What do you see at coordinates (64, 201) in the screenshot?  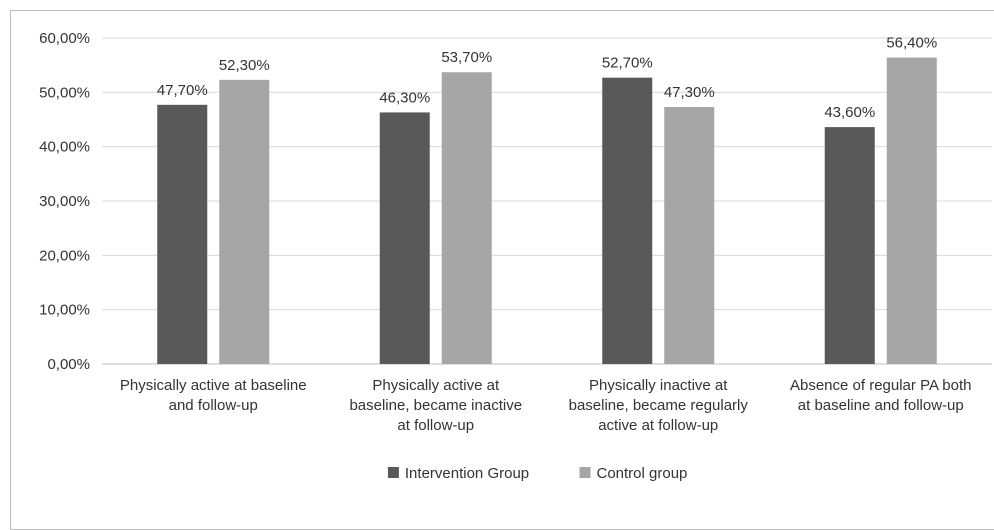 I see `y-tick-label: 30,00%` at bounding box center [64, 201].